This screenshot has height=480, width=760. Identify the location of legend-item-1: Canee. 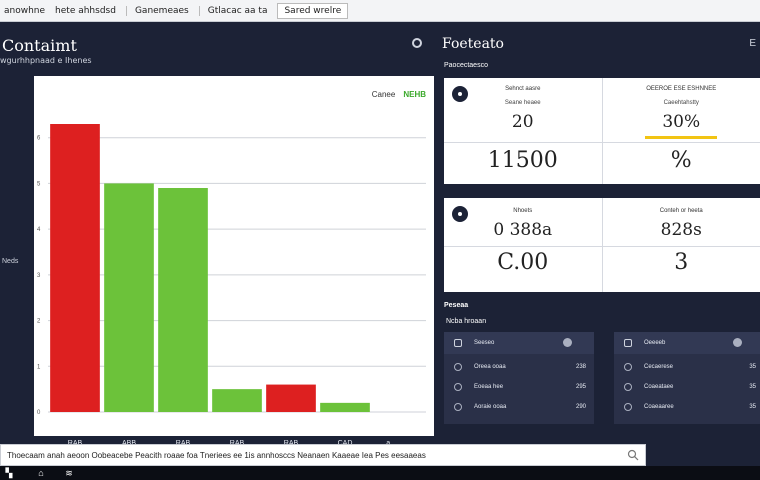
(383, 94).